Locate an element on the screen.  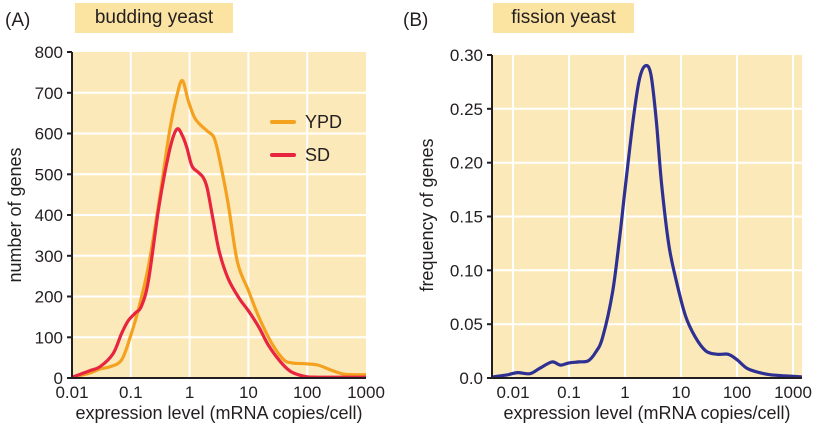
legend-label-ypd: YPD is located at coordinates (324, 121).